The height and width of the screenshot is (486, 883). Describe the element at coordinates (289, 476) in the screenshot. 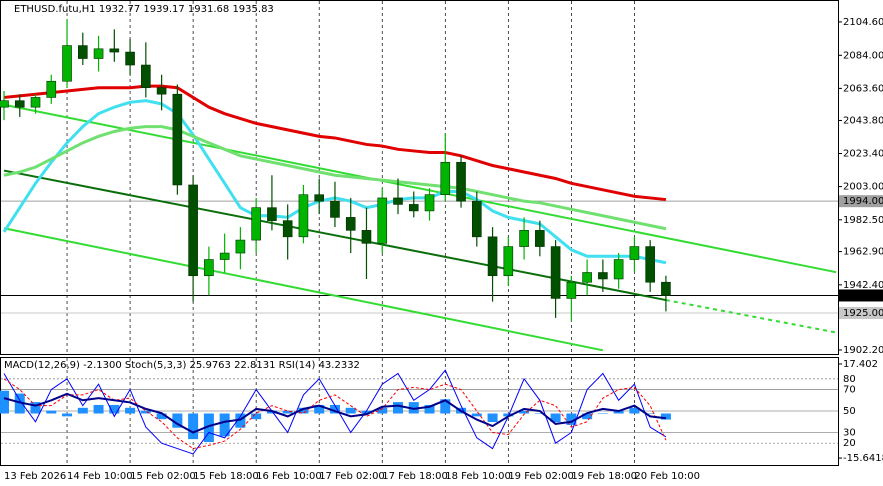

I see `x-tick-label: 16 Feb 10:00` at that location.